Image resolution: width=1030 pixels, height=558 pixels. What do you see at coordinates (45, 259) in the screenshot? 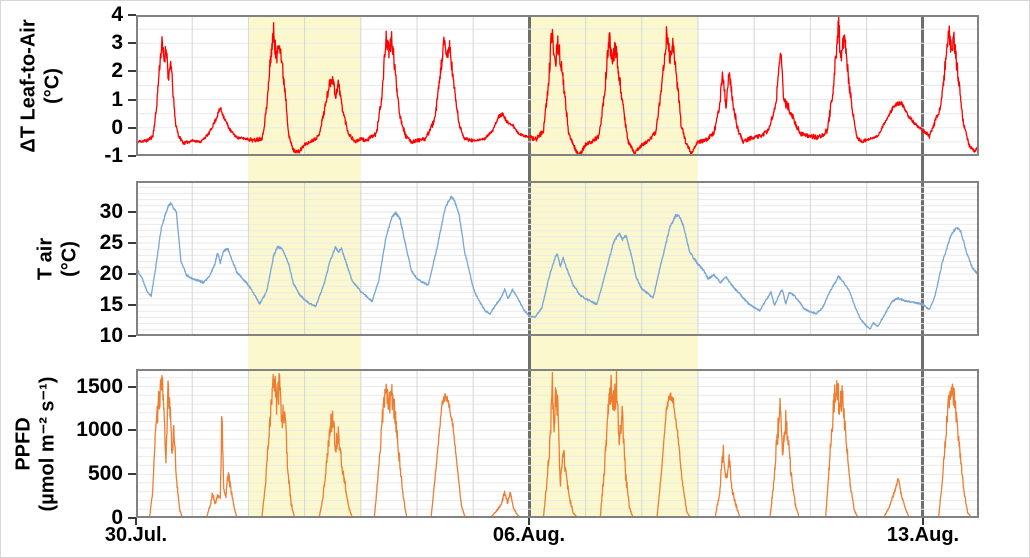
I see `y-axis-title-t-air-line1: T air` at bounding box center [45, 259].